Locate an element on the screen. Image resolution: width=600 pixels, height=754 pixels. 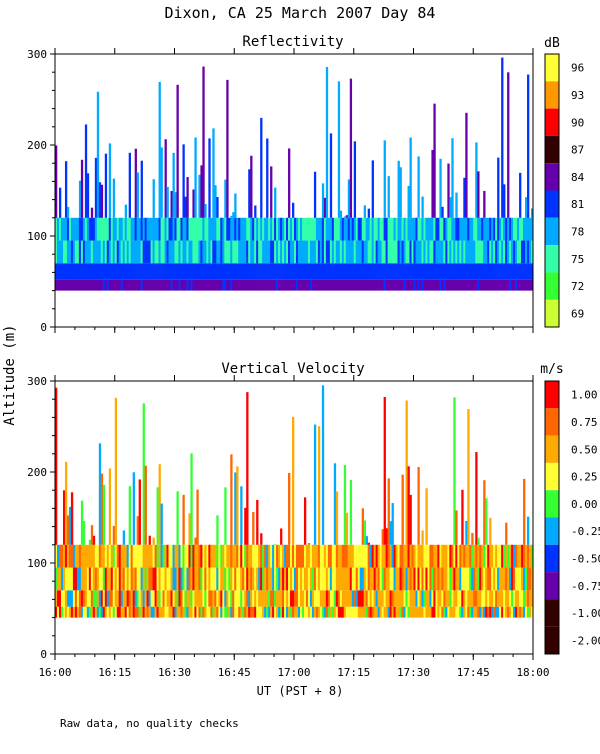
colorbar-label: 78 is located at coordinates (577, 231).